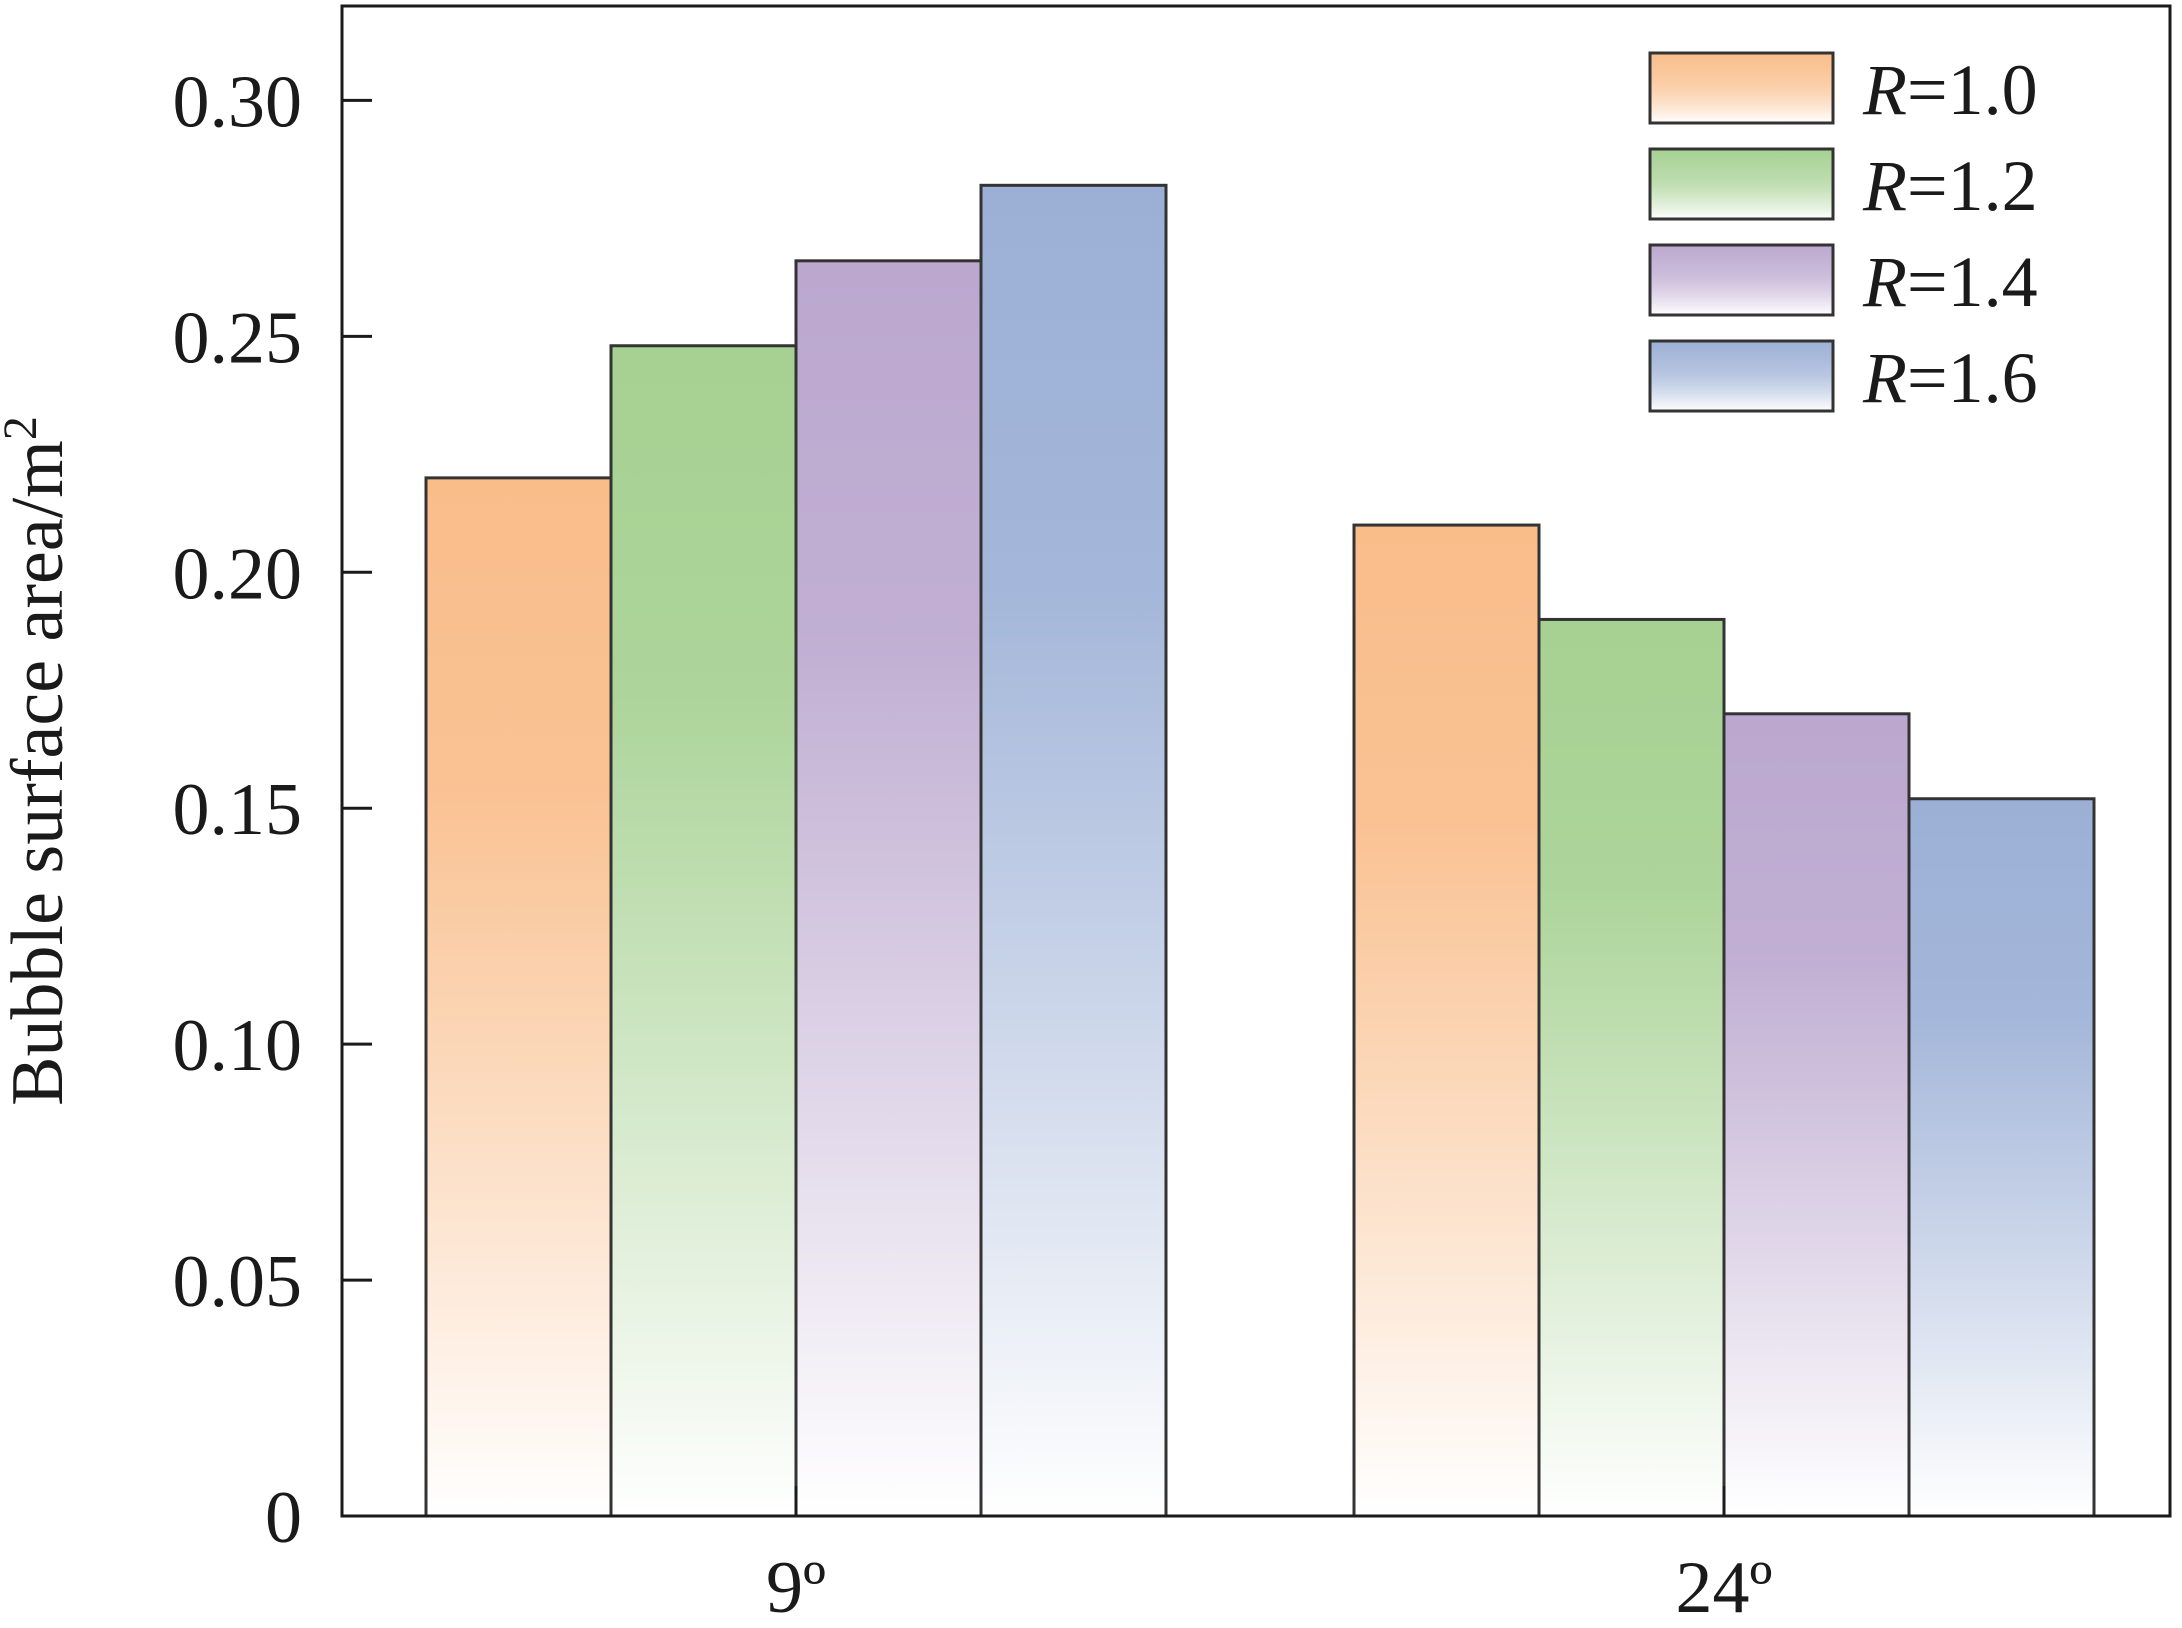 Image resolution: width=2182 pixels, height=1628 pixels. What do you see at coordinates (238, 1046) in the screenshot?
I see `y-tick-label: 0.10` at bounding box center [238, 1046].